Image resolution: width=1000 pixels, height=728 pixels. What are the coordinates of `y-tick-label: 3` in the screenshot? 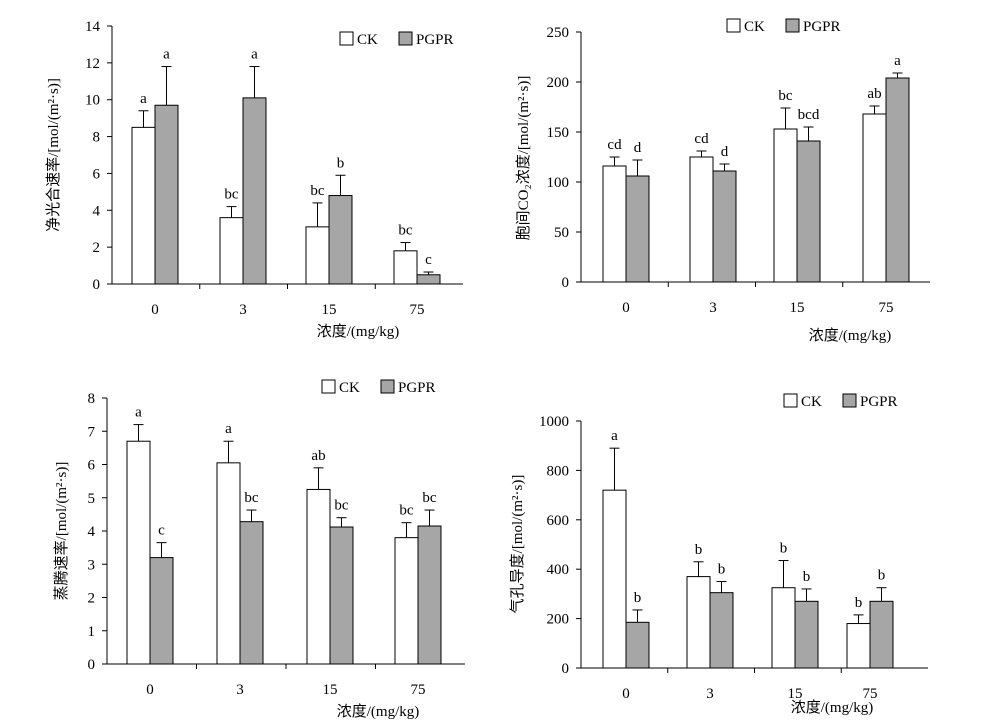 It's located at (92, 565).